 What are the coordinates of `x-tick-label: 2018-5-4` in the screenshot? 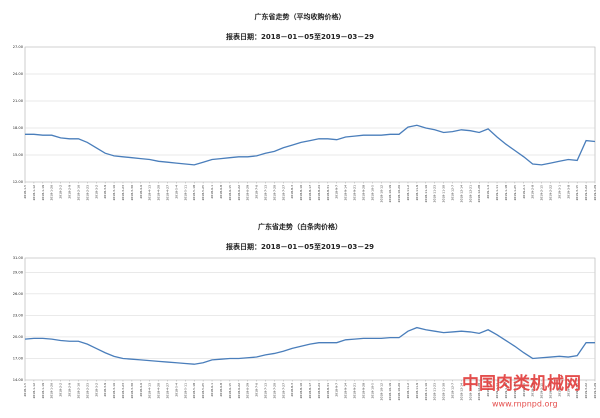 It's located at (176, 390).